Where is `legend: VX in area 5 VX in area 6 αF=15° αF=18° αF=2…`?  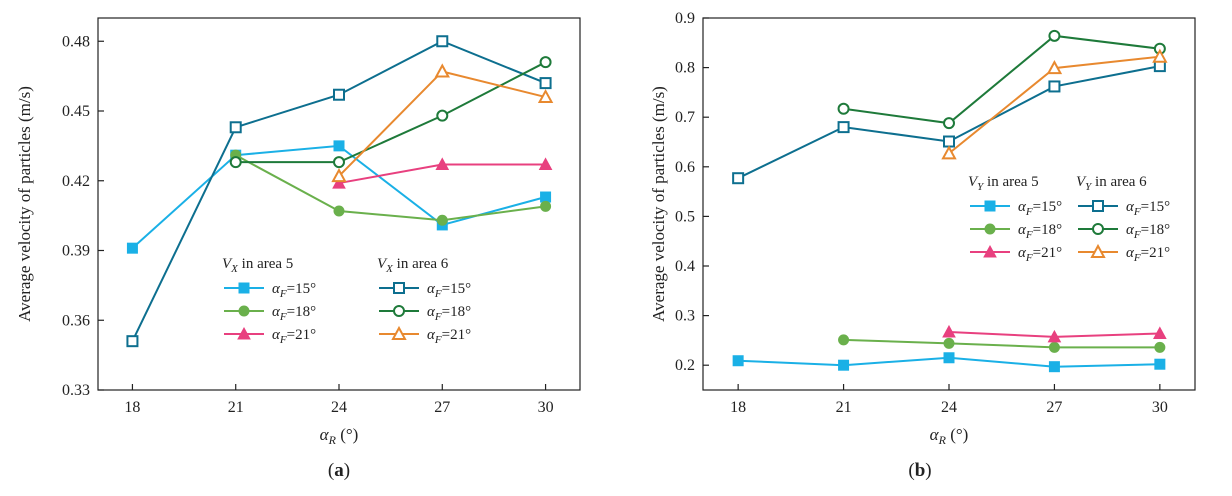
legend: VX in area 5 VX in area 6 αF=15° αF=18° αF=2… is located at coordinates (346, 301).